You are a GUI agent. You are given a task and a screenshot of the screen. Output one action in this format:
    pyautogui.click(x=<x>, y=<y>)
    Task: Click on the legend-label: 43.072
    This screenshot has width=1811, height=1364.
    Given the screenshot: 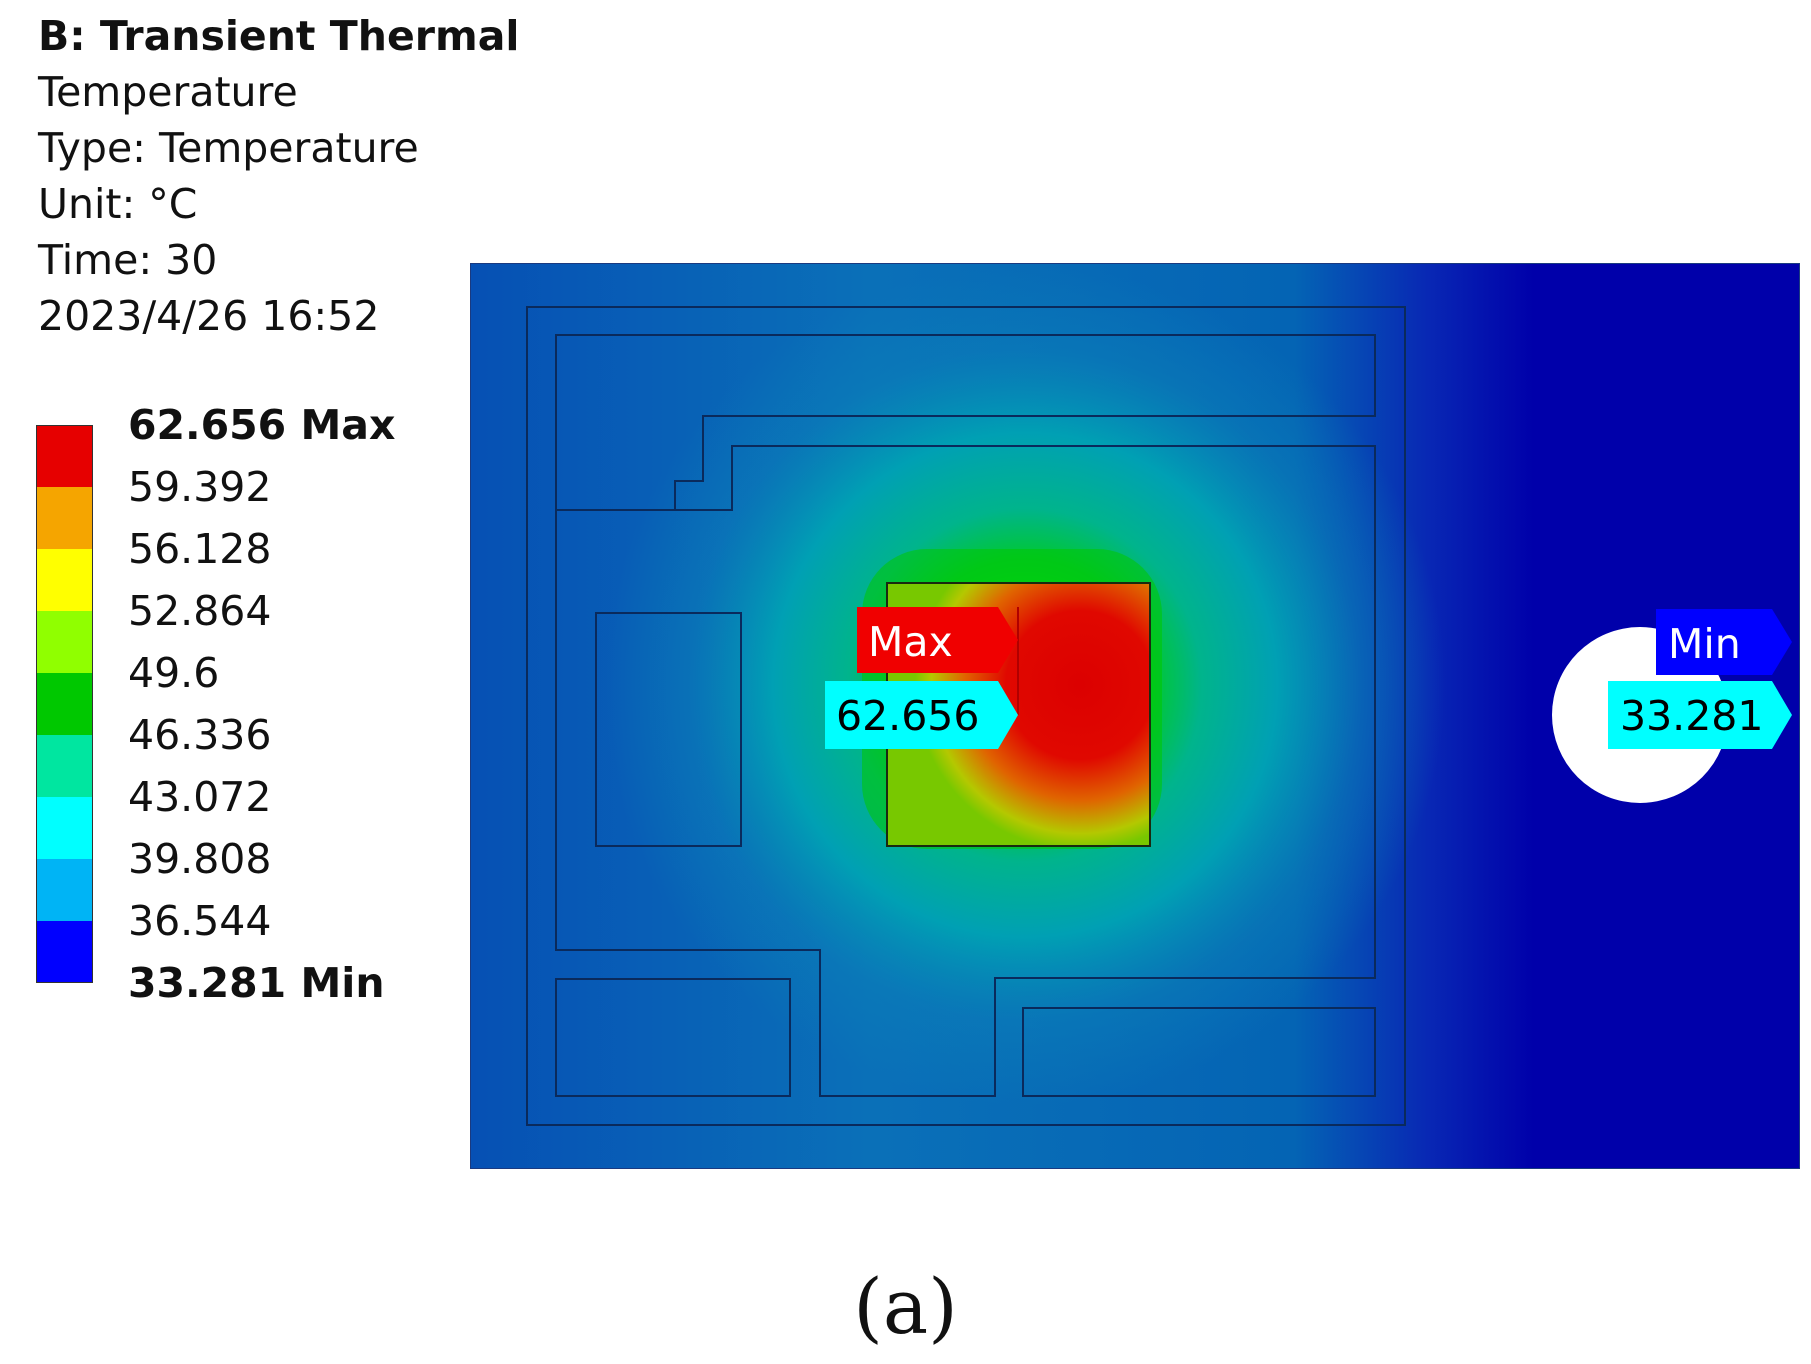 What is the action you would take?
    pyautogui.click(x=200, y=797)
    